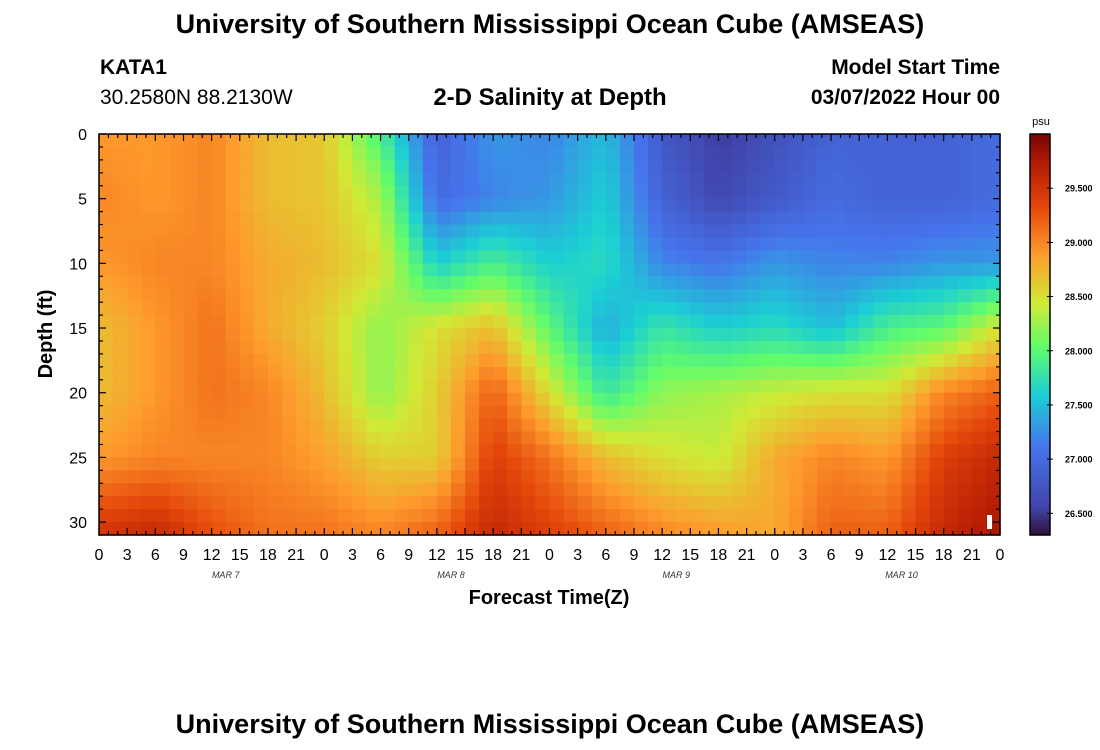 This screenshot has width=1100, height=750. I want to click on x-tick-label: 3, so click(577, 555).